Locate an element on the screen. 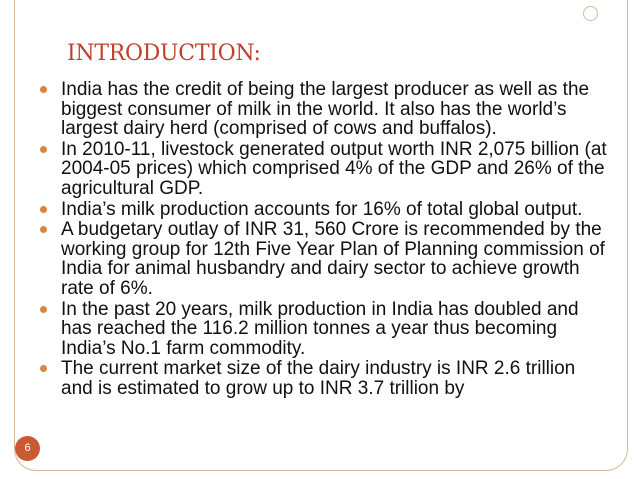 Image resolution: width=638 pixels, height=479 pixels. page-number-badge: 6 is located at coordinates (27, 448).